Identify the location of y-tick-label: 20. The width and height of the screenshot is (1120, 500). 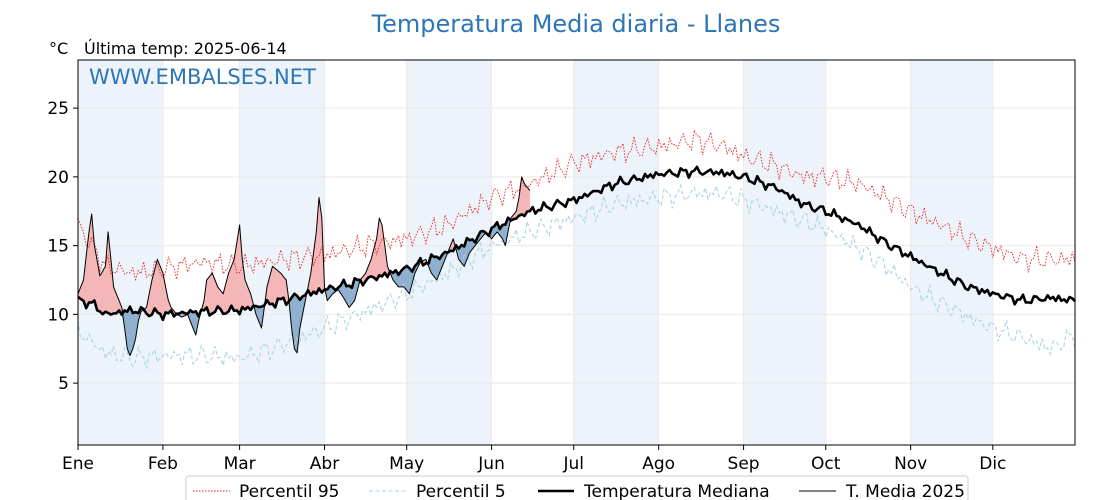
(58, 178).